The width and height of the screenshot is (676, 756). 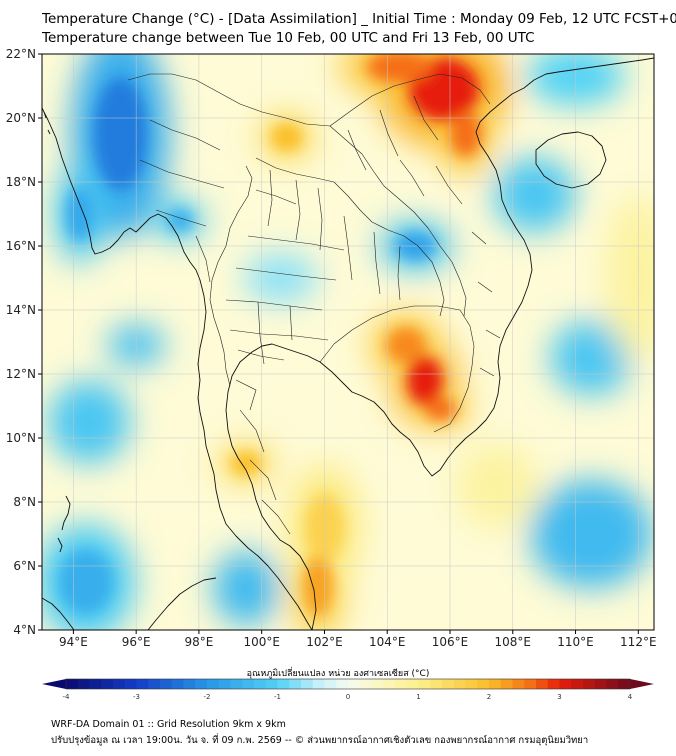 What do you see at coordinates (182, 201) in the screenshot?
I see `province-lines-myanmar` at bounding box center [182, 201].